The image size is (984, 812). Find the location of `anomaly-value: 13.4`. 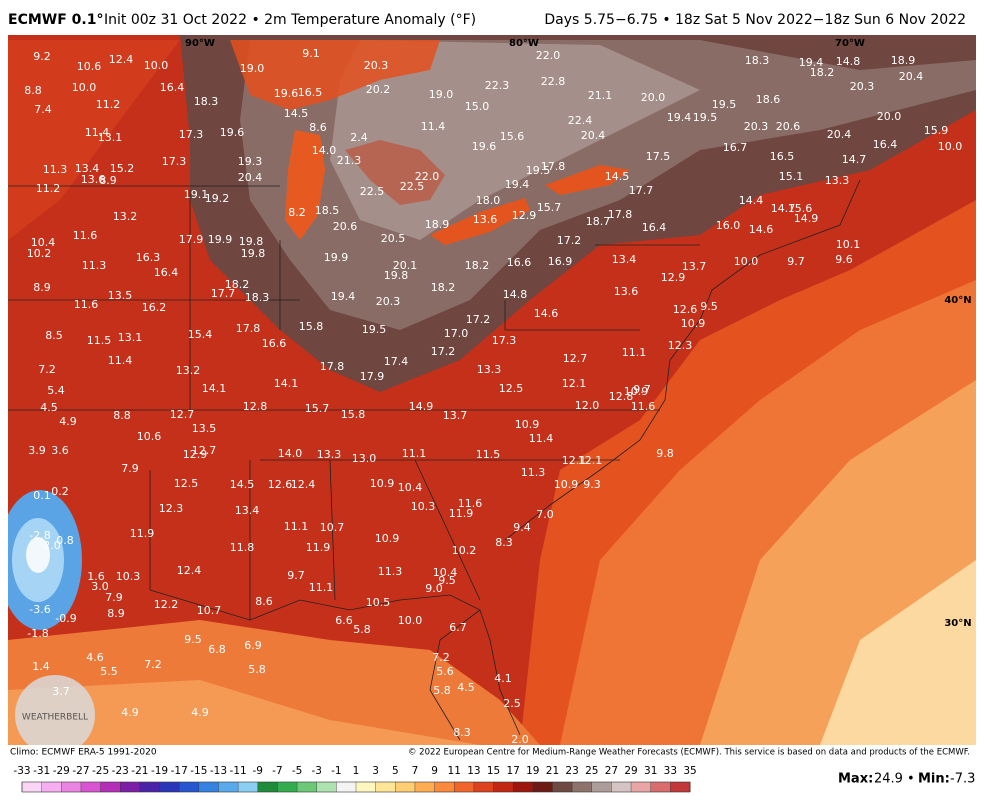

anomaly-value: 13.4 is located at coordinates (247, 510).